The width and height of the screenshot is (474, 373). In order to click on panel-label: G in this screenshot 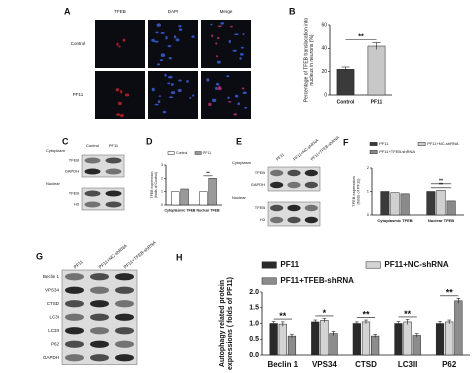, I will do `click(39, 256)`.